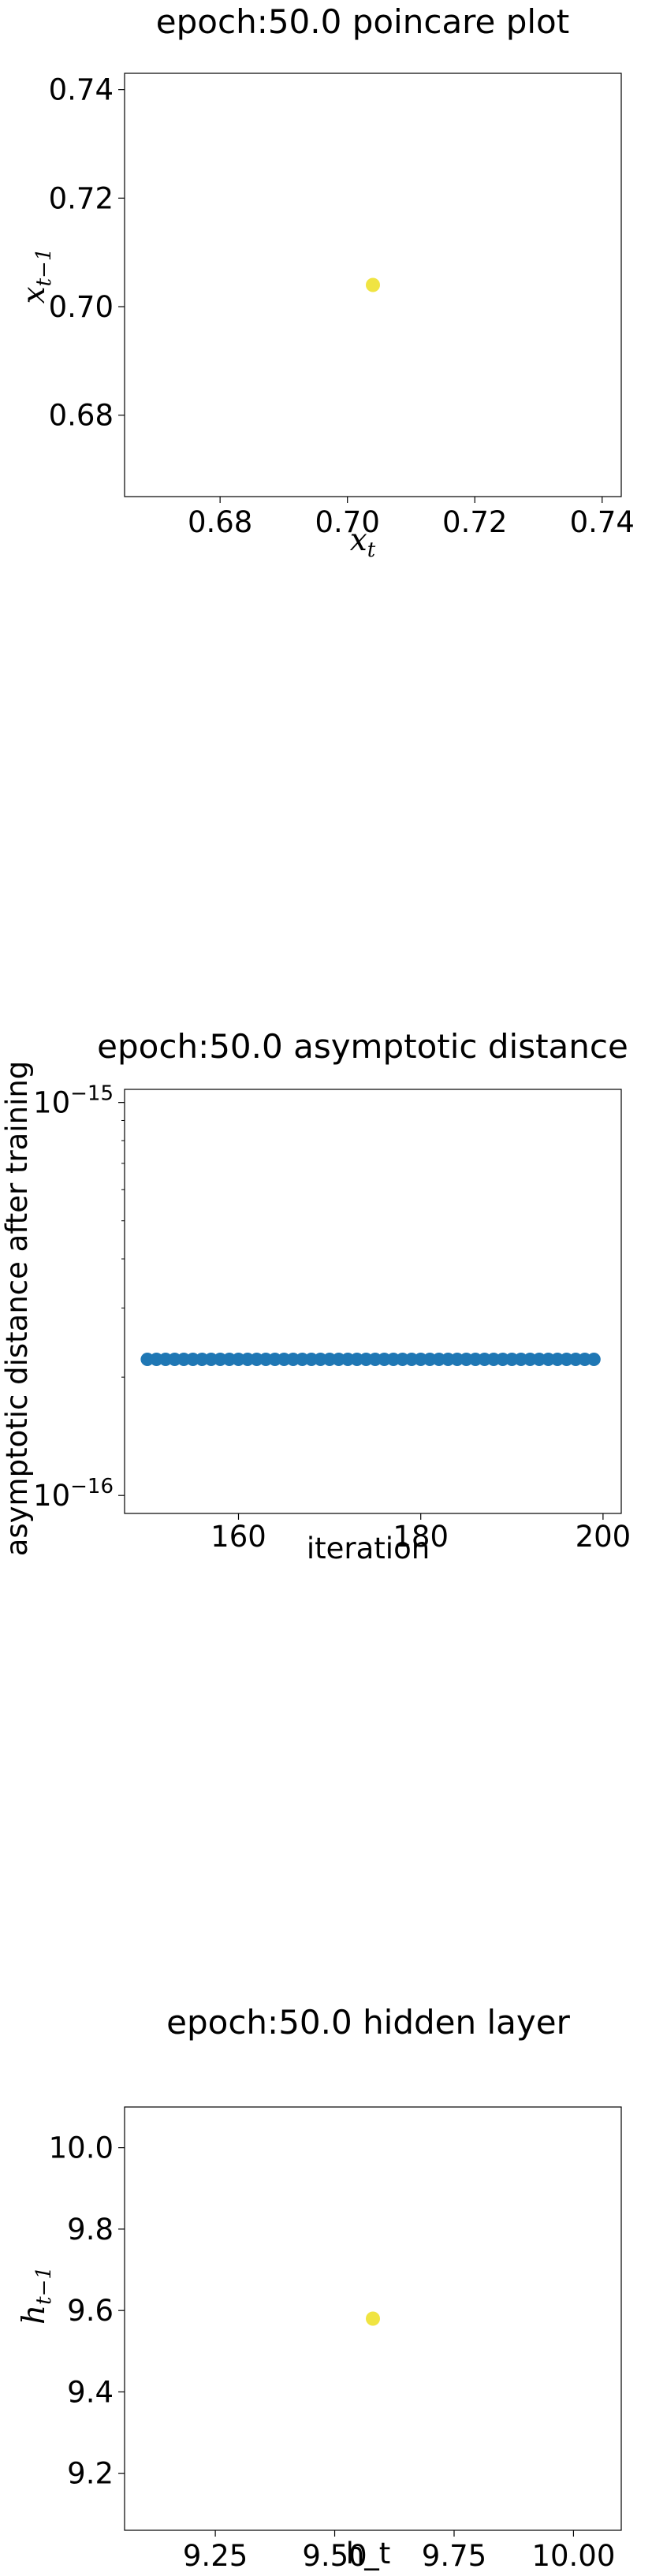 This screenshot has width=652, height=2576. Describe the element at coordinates (90, 2392) in the screenshot. I see `y-tick-label: 9.4` at that location.